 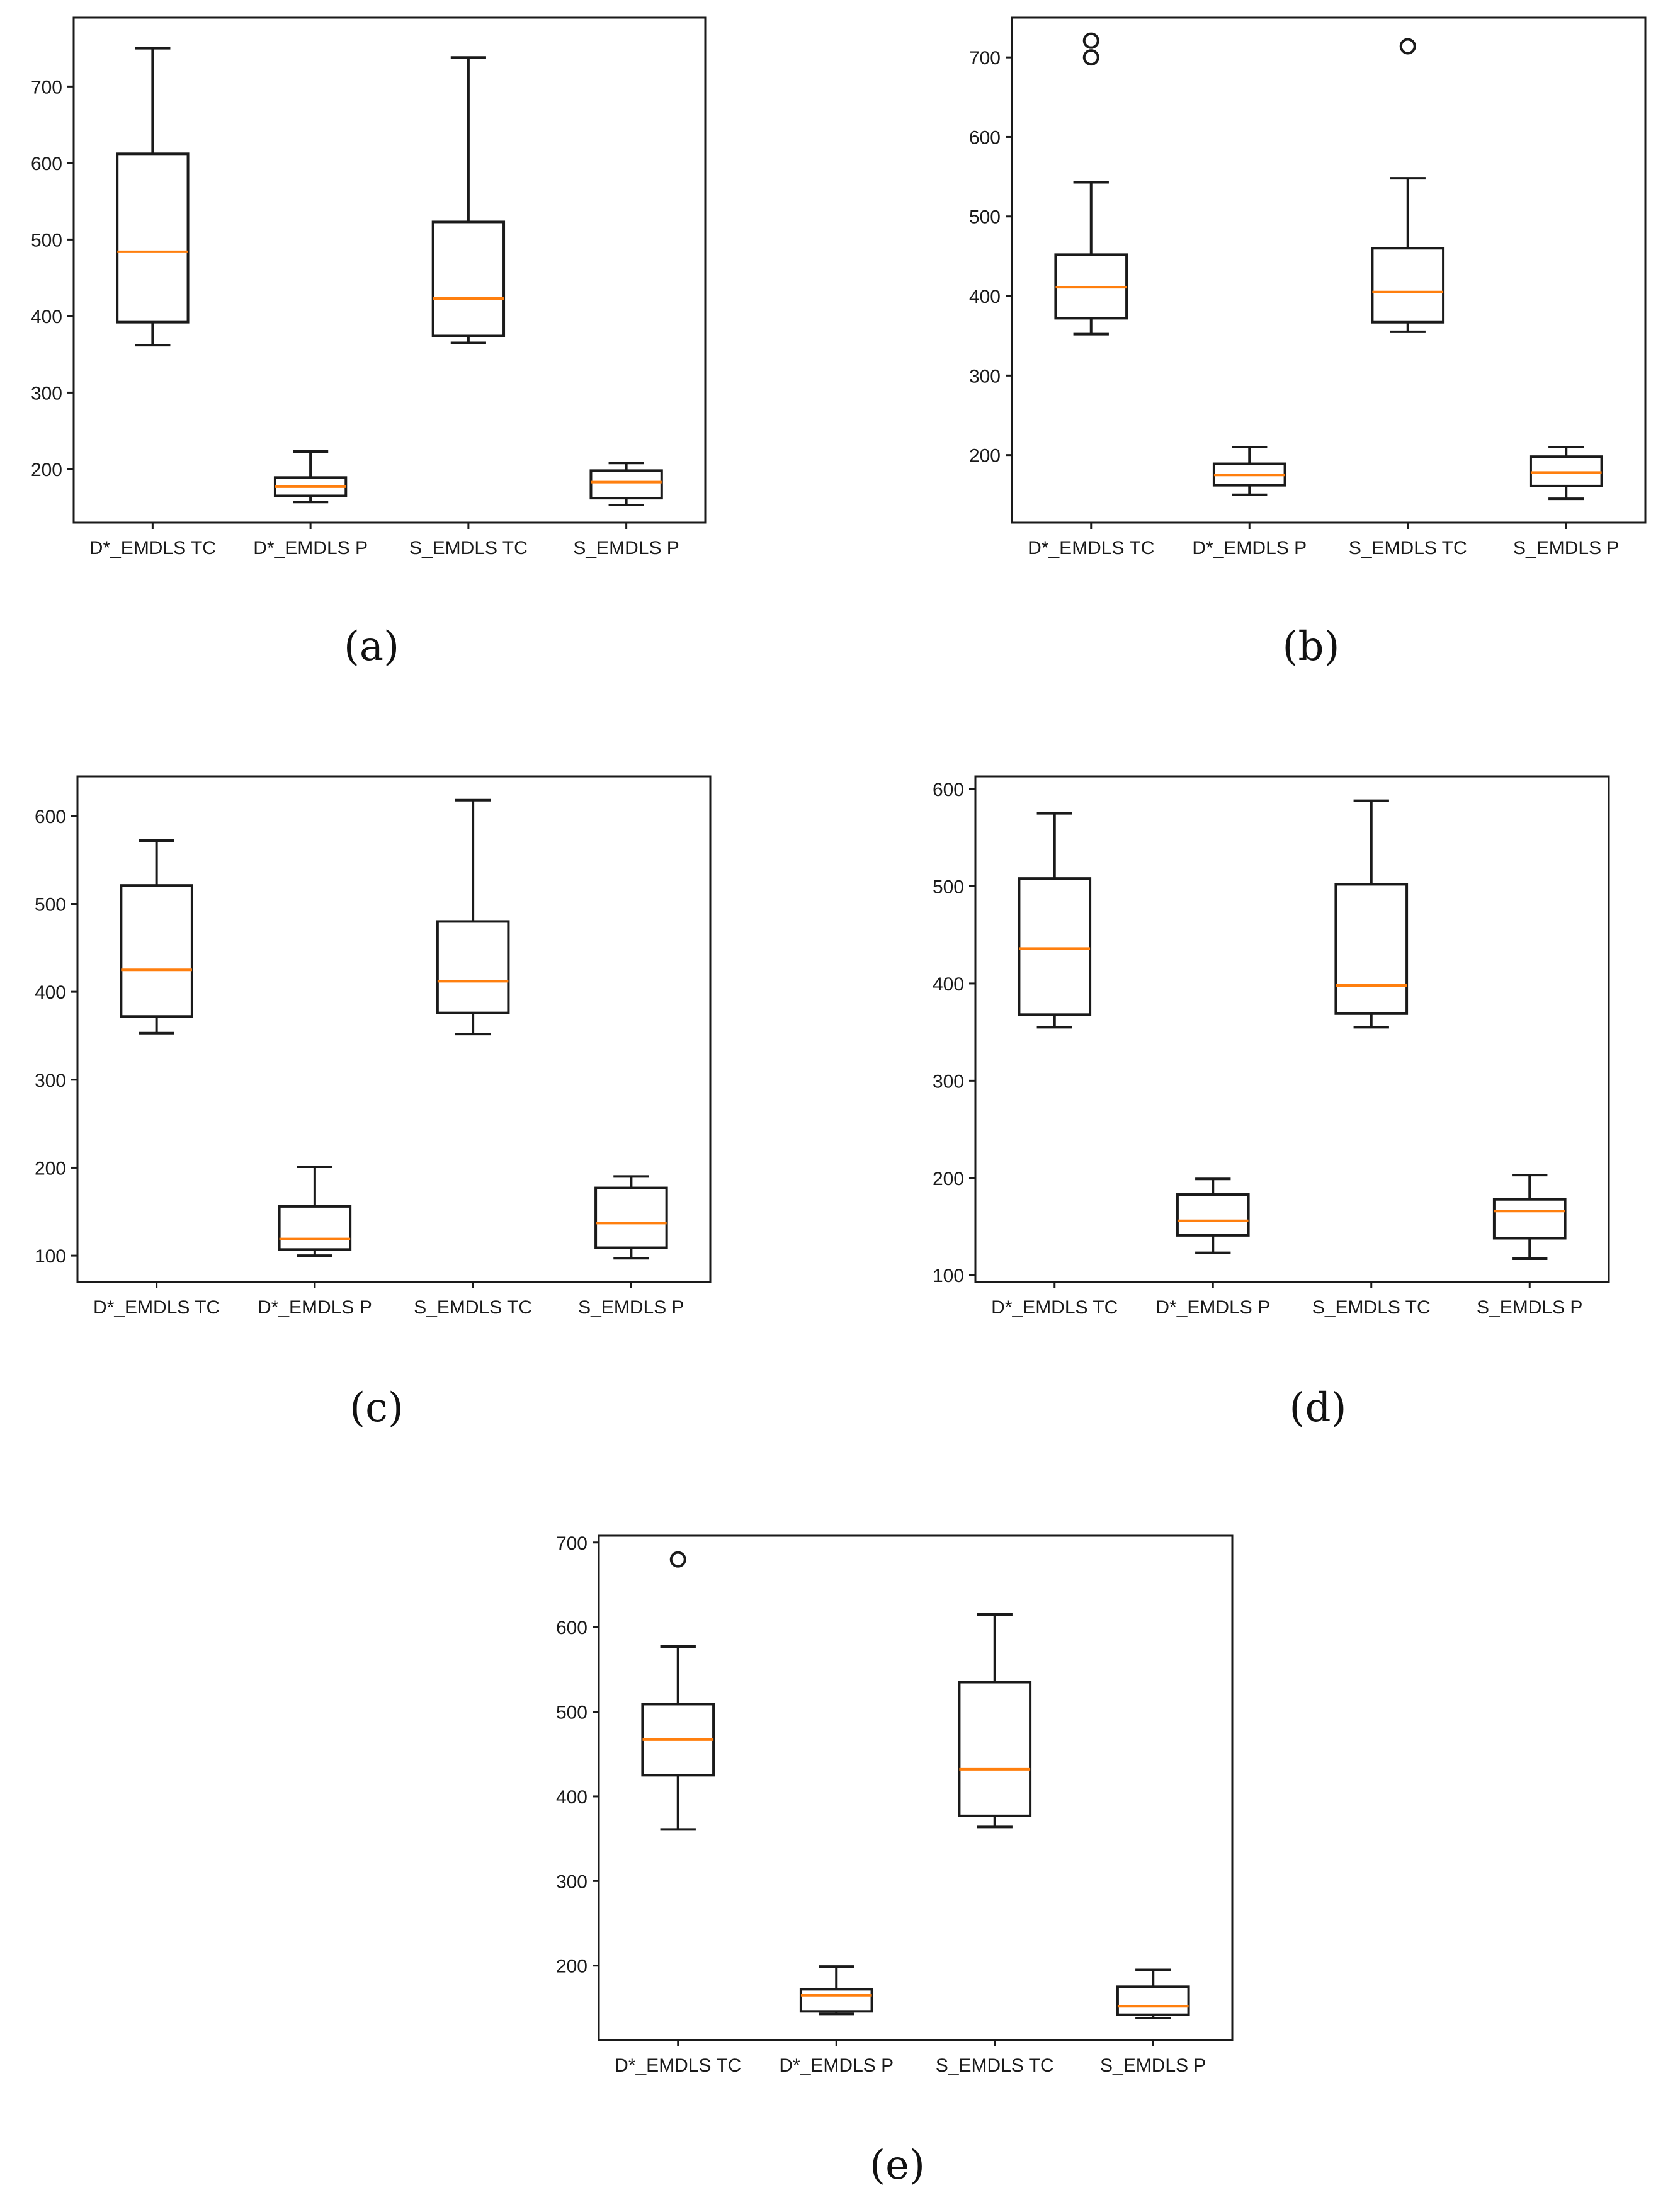 I want to click on panel-label: (a), so click(x=371, y=646).